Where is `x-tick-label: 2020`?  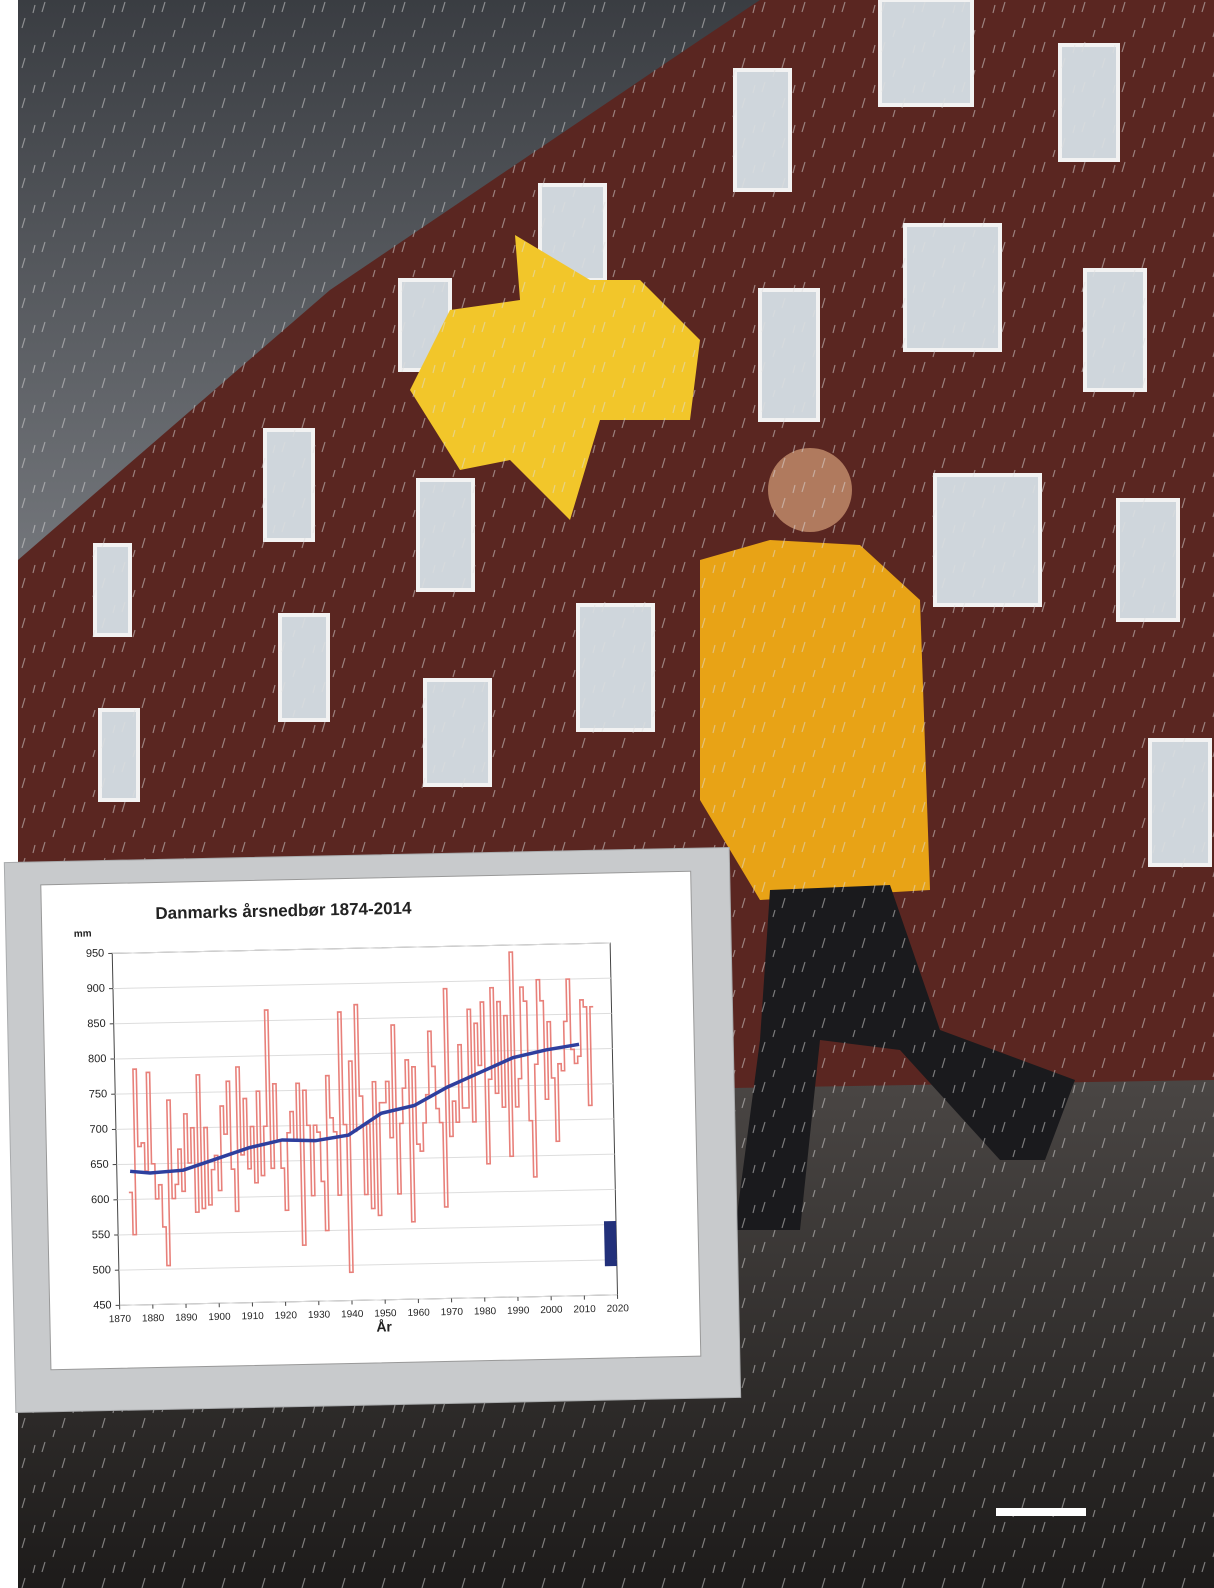 x-tick-label: 2020 is located at coordinates (618, 1308).